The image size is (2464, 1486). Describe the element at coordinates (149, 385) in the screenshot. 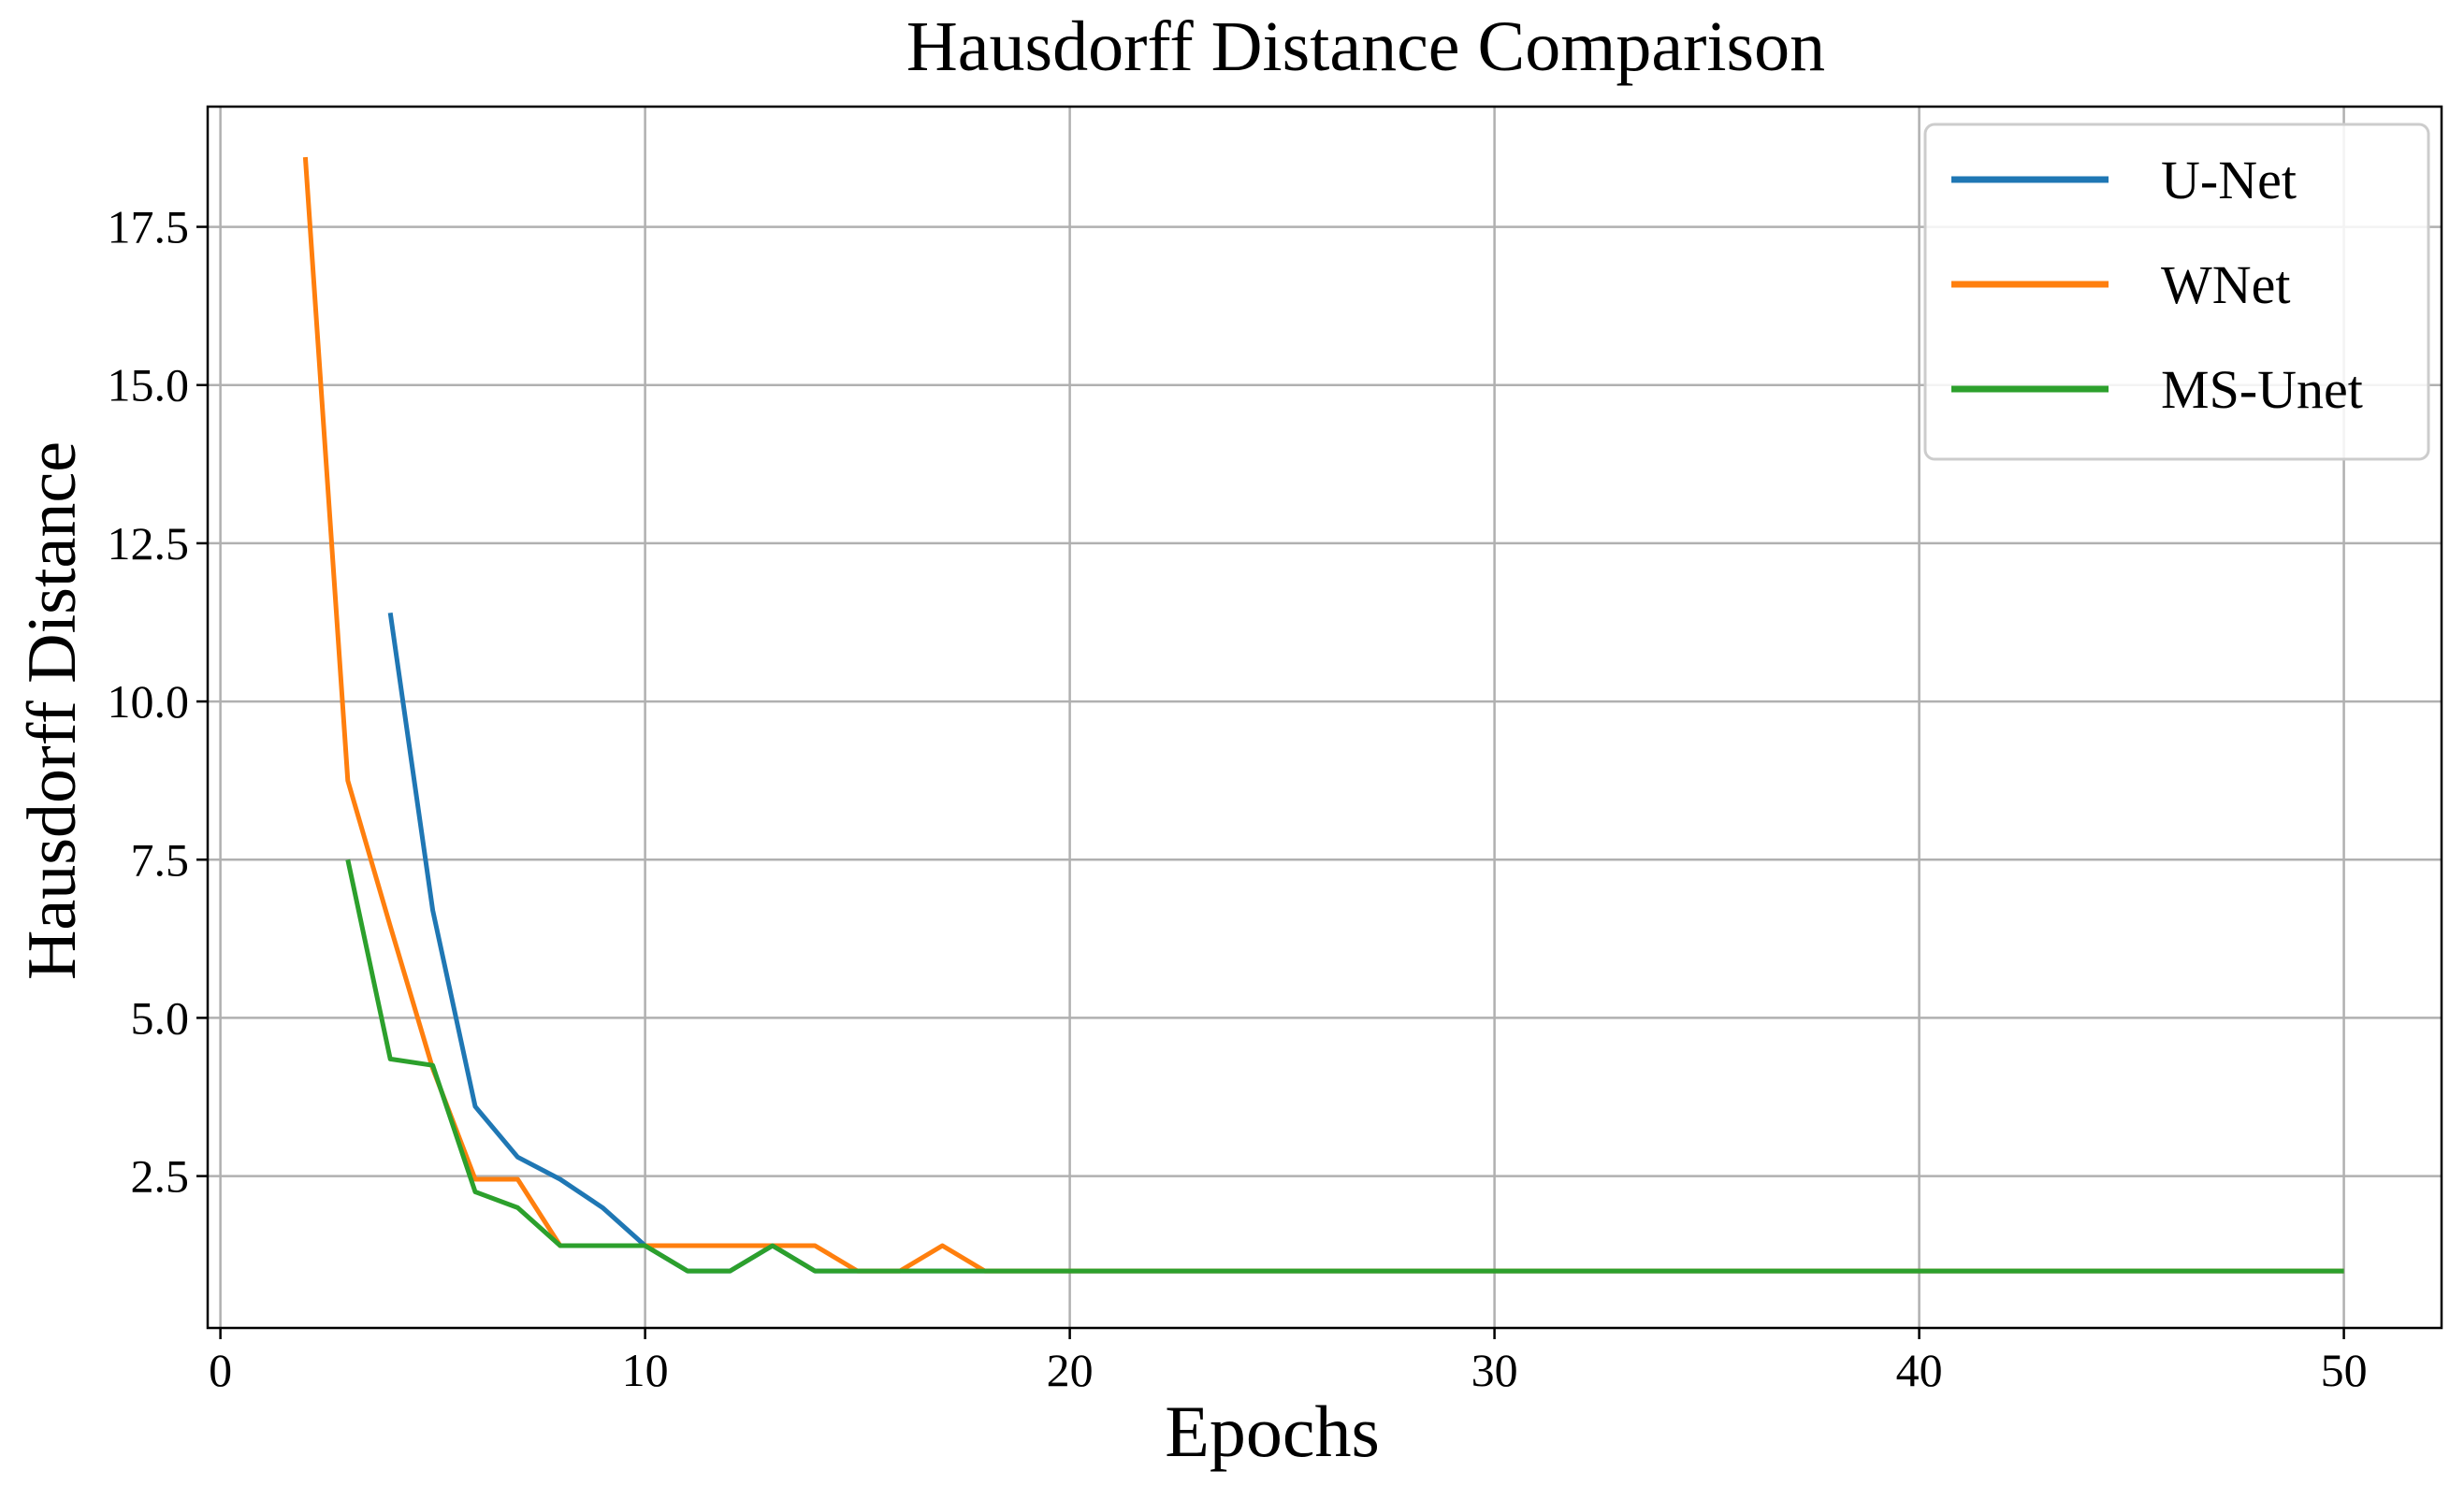

I see `y-tick-label: 15.0` at that location.